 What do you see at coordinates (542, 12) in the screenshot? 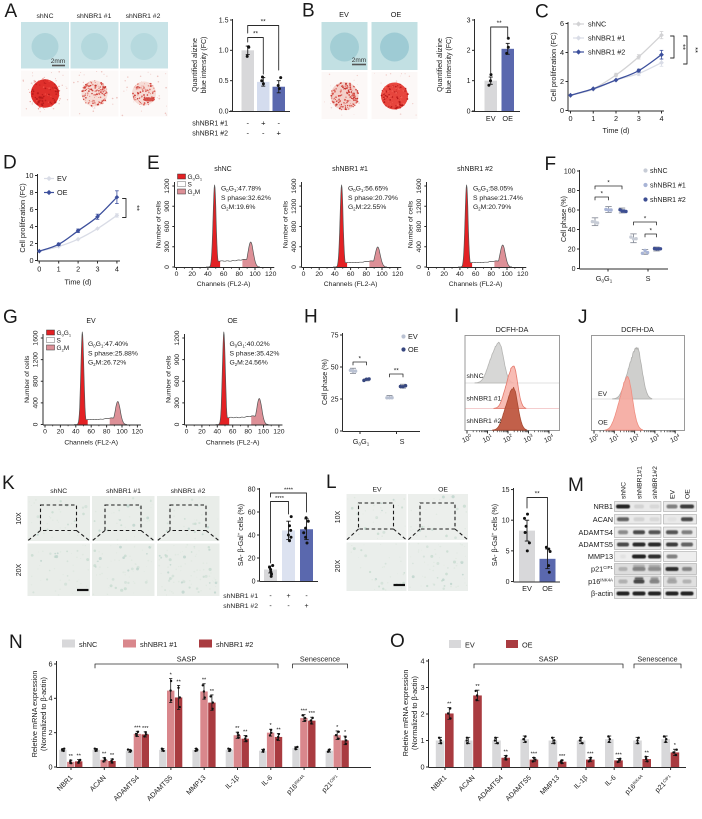
I see `svg-text: C` at bounding box center [542, 12].